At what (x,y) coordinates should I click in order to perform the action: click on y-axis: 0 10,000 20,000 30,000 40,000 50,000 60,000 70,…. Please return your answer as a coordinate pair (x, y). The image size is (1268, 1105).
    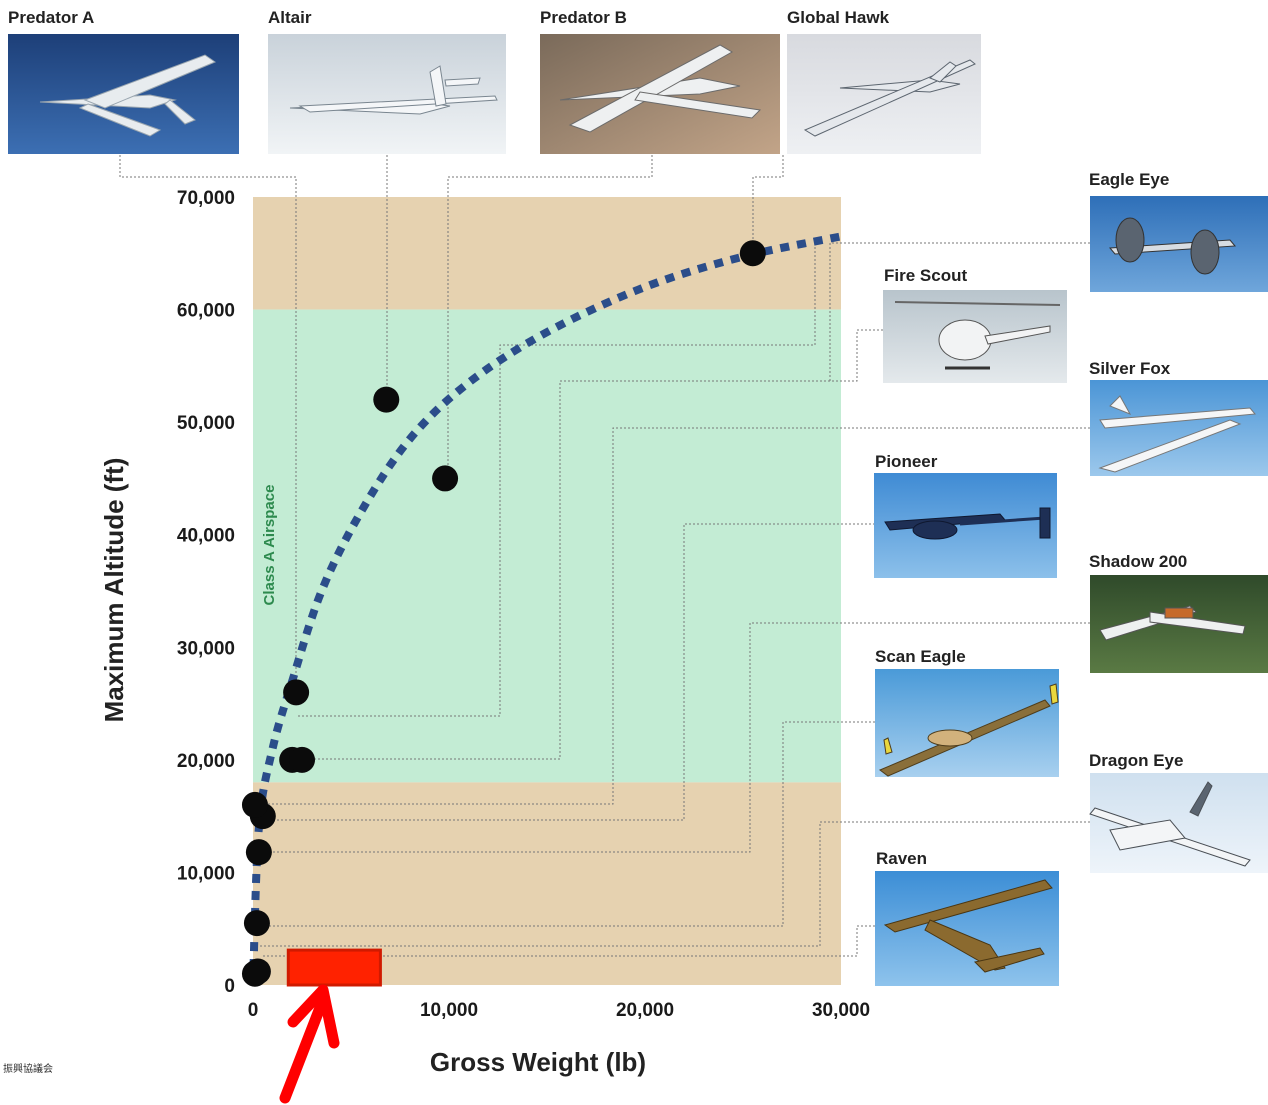
    Looking at the image, I should click on (206, 592).